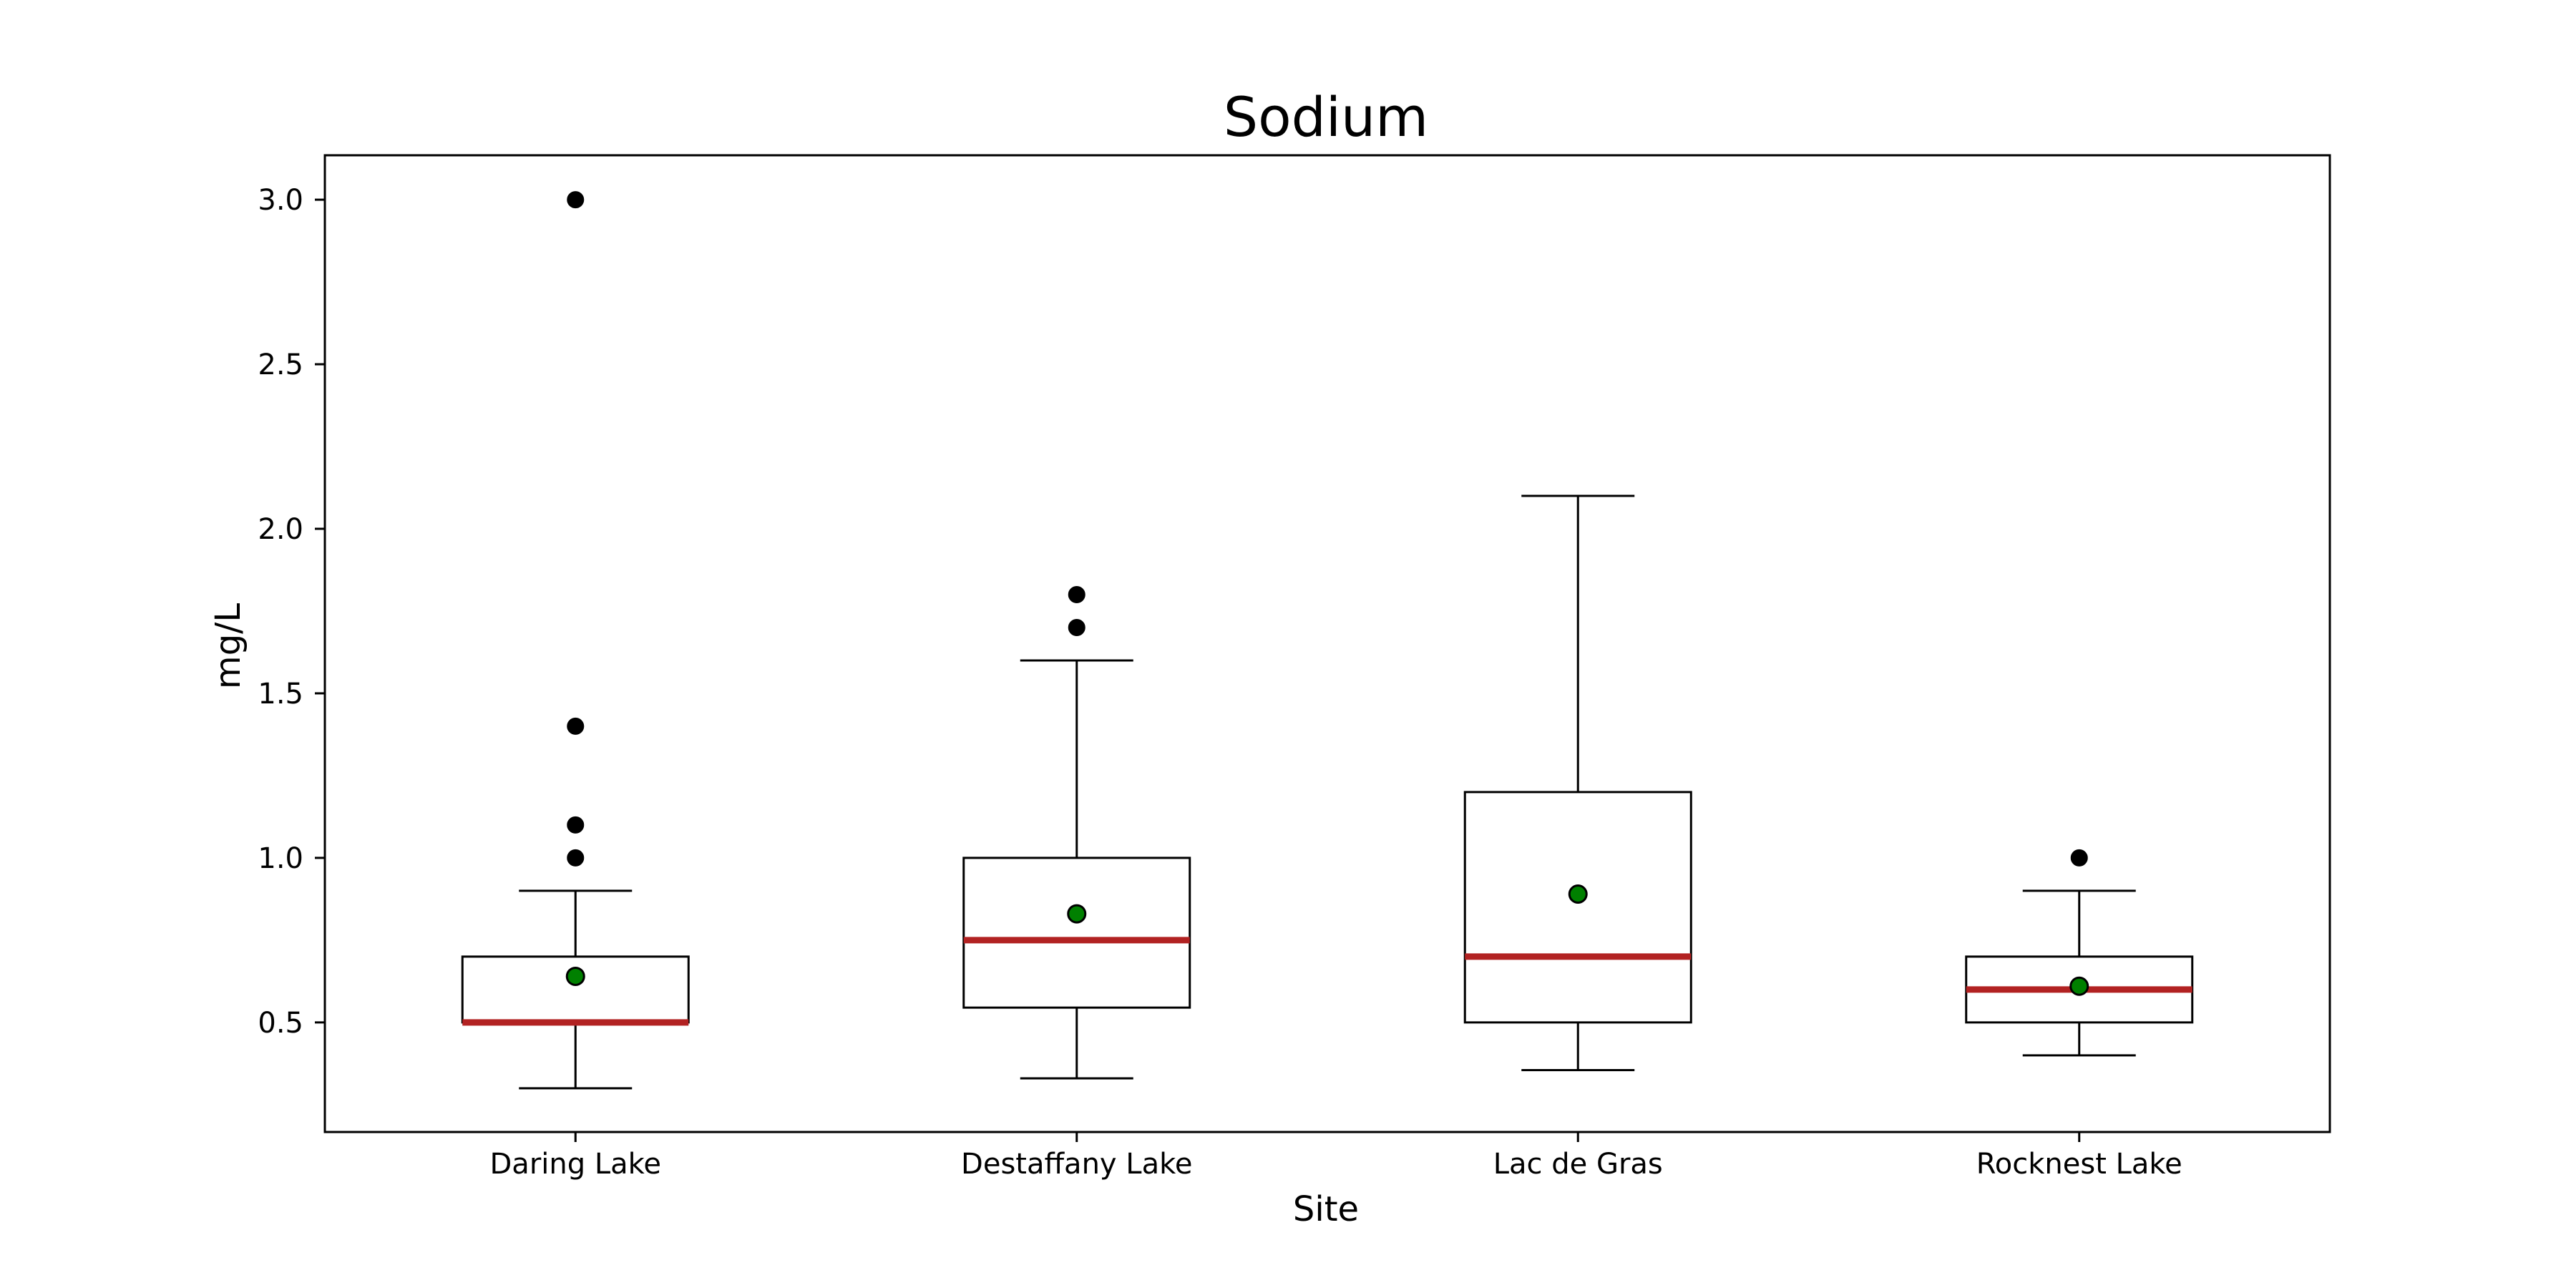 This screenshot has height=1288, width=2576. What do you see at coordinates (280, 858) in the screenshot?
I see `y-tick-label: 1.0` at bounding box center [280, 858].